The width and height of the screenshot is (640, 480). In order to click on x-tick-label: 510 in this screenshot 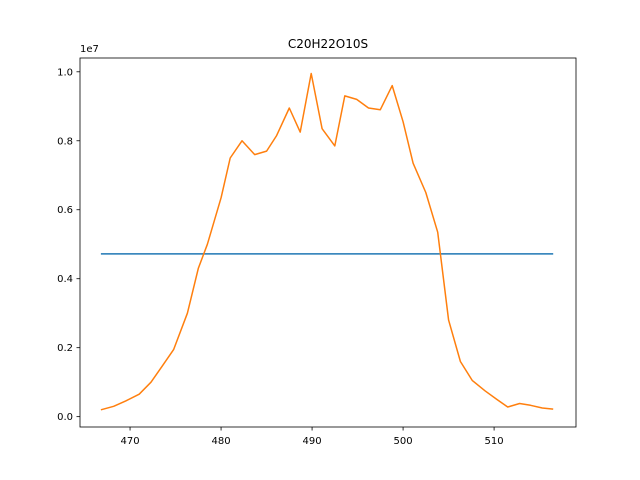, I will do `click(494, 441)`.